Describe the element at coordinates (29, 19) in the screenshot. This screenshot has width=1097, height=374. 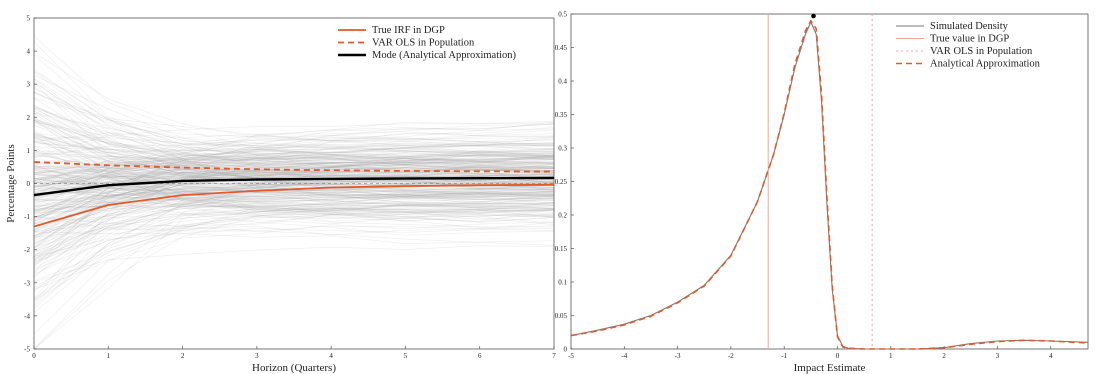
I see `y-tick-label: 5` at that location.